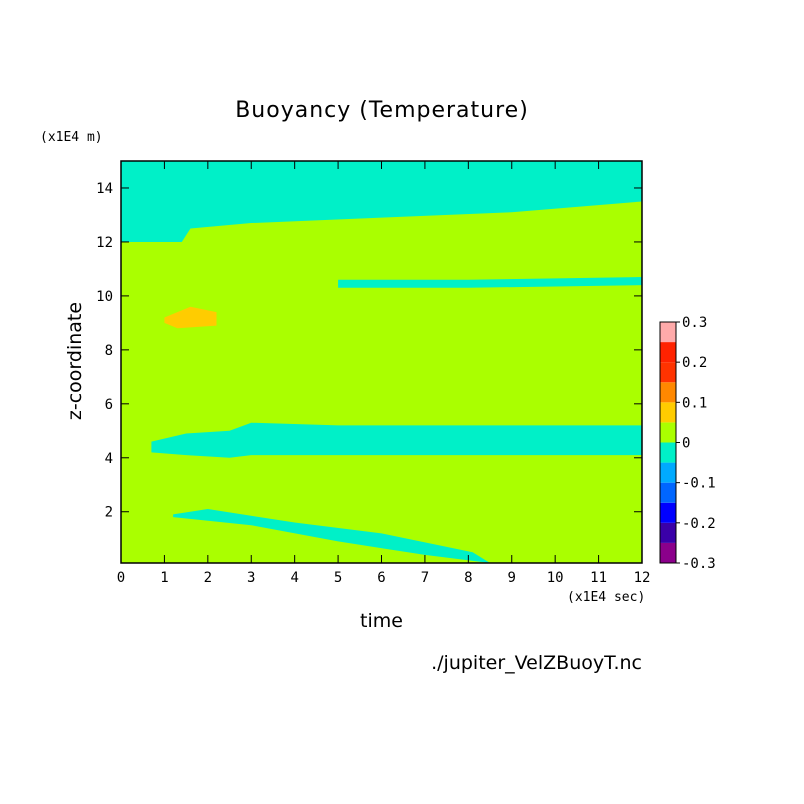 The image size is (804, 804). What do you see at coordinates (109, 405) in the screenshot?
I see `y-tick-label: 6` at bounding box center [109, 405].